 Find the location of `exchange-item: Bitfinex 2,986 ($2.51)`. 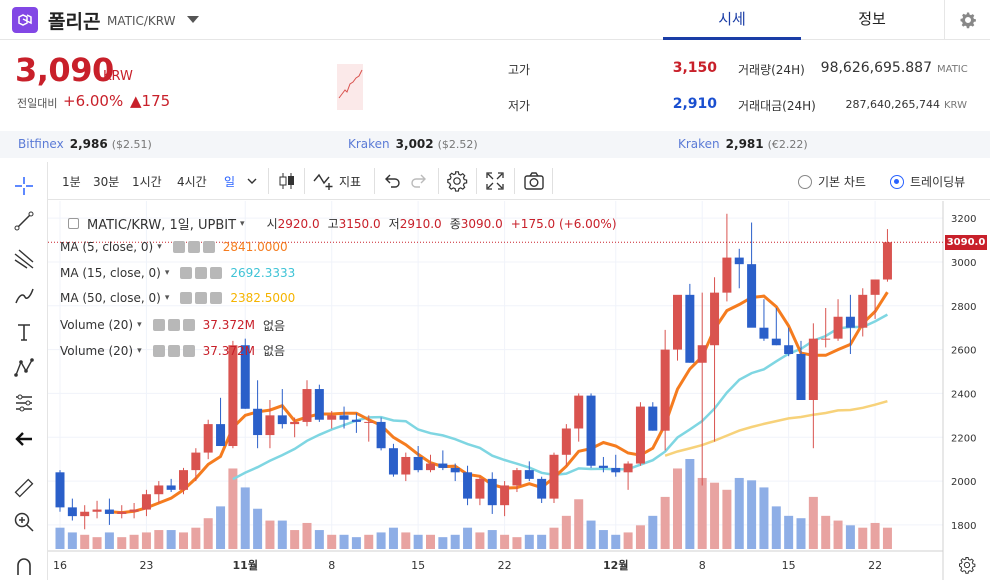

exchange-item: Bitfinex 2,986 ($2.51) is located at coordinates (85, 144).